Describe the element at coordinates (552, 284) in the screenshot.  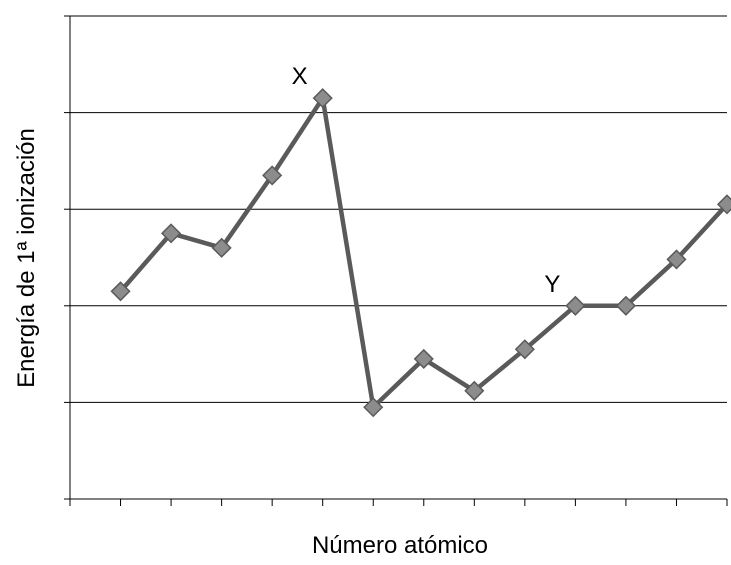
I see `annotation-label: Y` at that location.